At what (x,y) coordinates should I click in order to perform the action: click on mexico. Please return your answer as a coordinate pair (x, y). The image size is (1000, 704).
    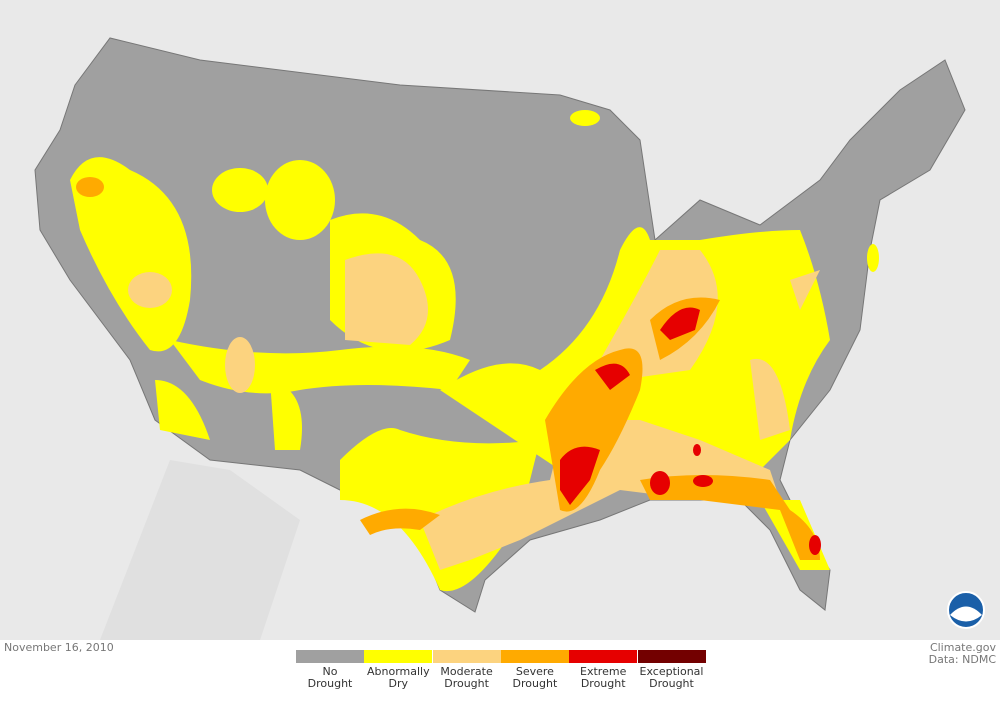
    Looking at the image, I should click on (200, 550).